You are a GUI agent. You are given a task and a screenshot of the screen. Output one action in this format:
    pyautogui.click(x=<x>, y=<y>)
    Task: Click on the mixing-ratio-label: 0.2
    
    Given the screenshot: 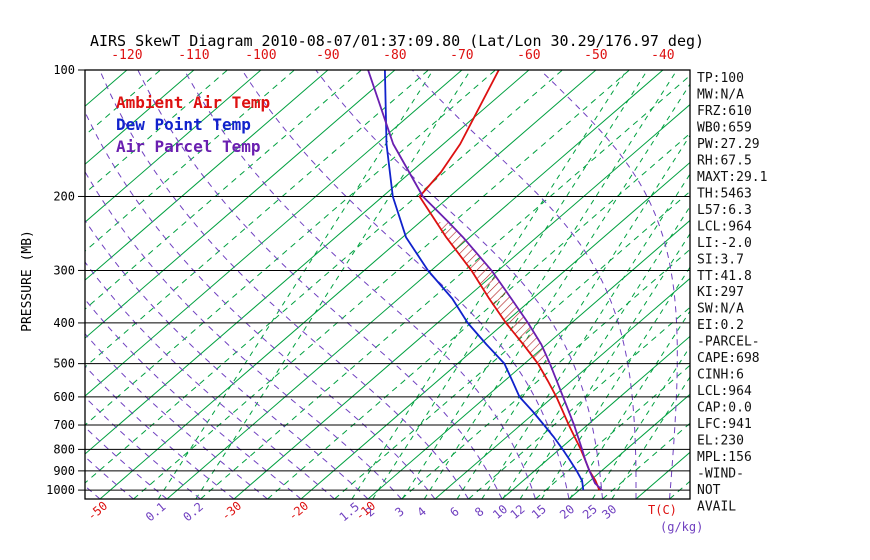 What is the action you would take?
    pyautogui.click(x=193, y=512)
    